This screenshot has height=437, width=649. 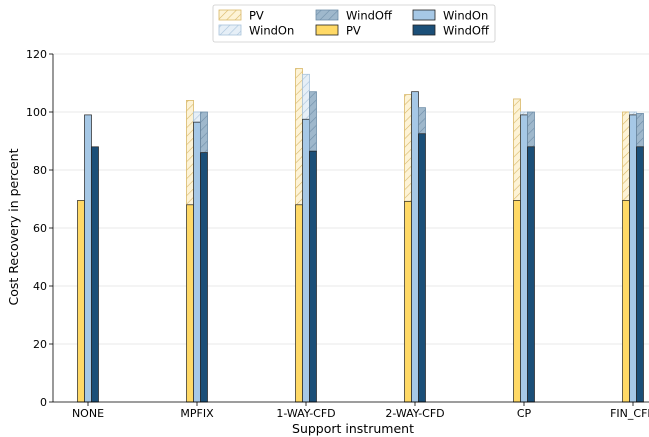 I want to click on bar-windon-hatched-mpfix, so click(x=197, y=117).